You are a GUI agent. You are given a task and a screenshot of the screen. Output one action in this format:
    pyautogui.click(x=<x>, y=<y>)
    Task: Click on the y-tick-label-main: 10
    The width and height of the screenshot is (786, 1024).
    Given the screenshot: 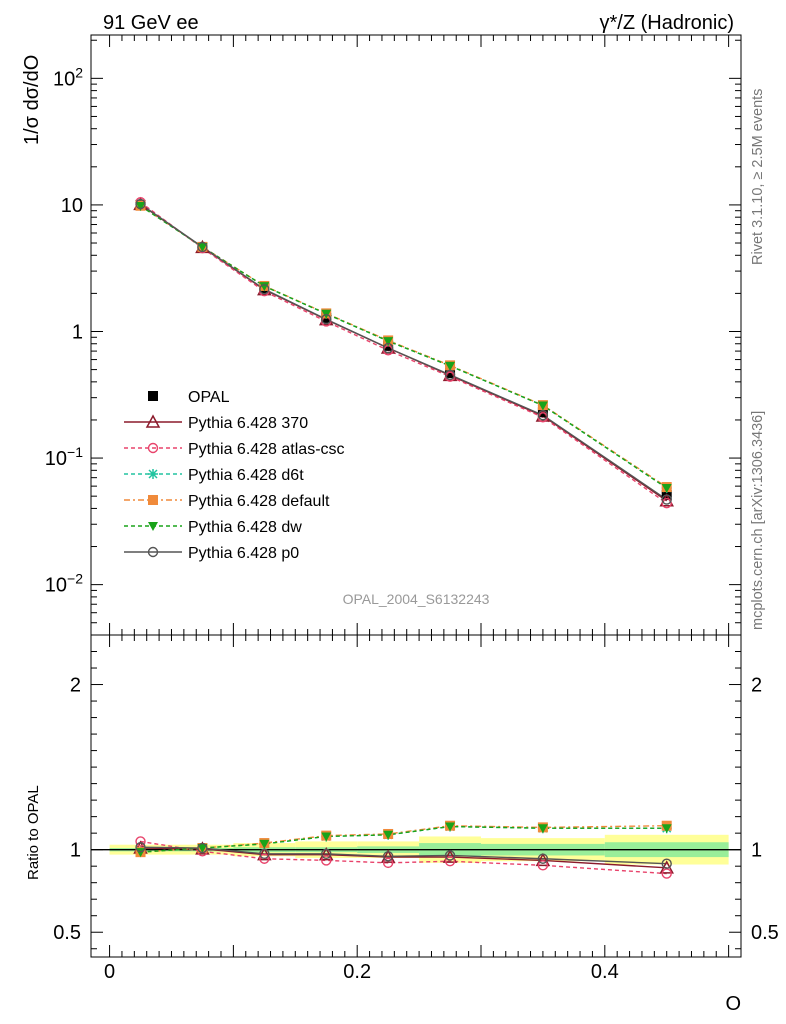 What is the action you would take?
    pyautogui.click(x=72, y=206)
    